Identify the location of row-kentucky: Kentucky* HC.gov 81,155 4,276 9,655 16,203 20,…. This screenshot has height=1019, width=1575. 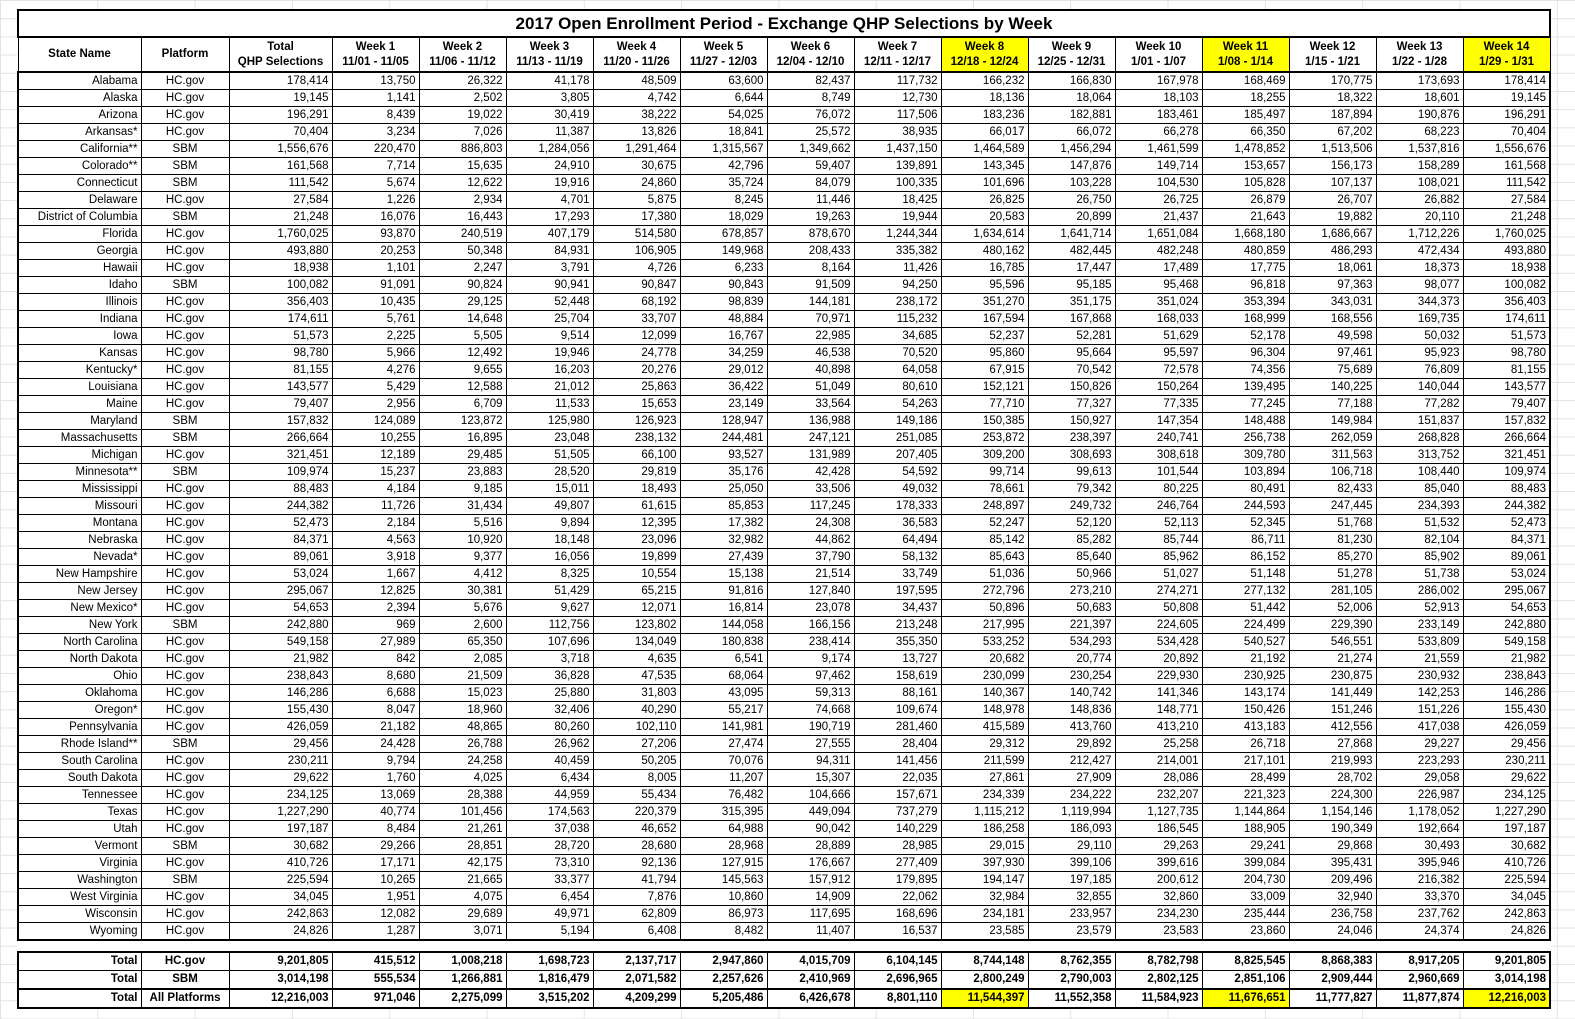
(784, 370).